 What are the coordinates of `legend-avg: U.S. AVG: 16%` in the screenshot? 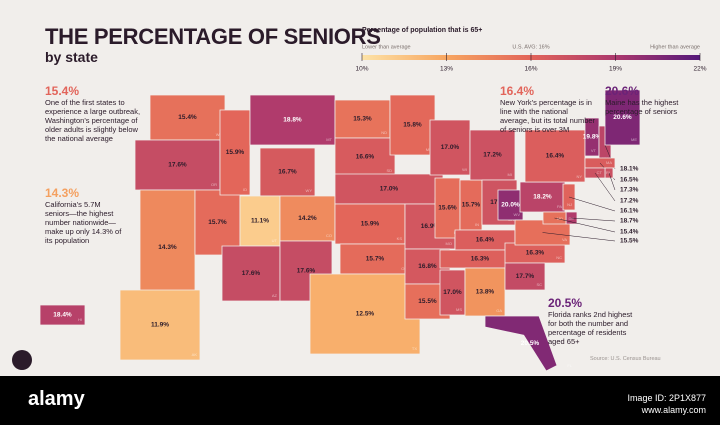 It's located at (530, 47).